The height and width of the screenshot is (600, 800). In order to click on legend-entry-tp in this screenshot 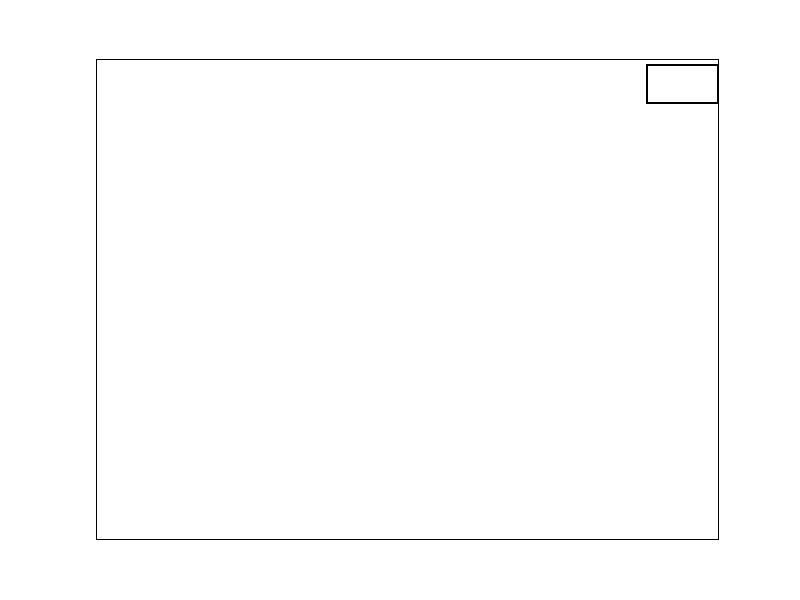, I will do `click(682, 79)`.